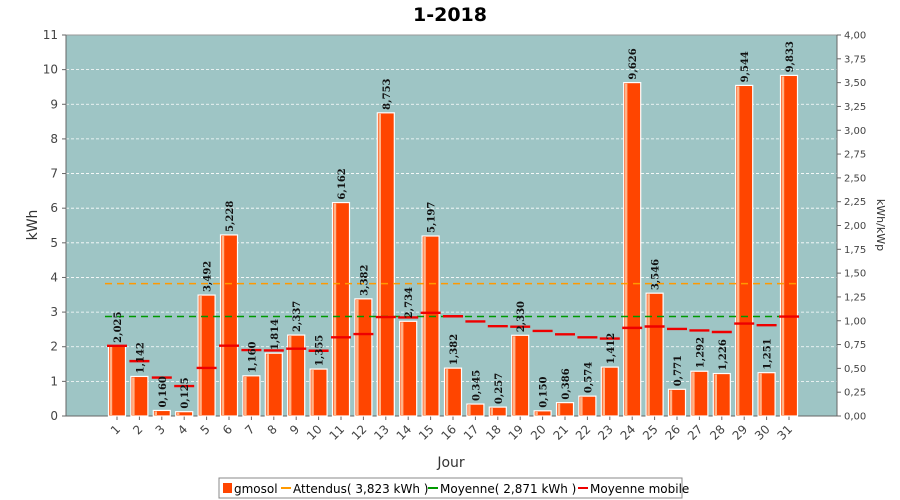  Describe the element at coordinates (855, 36) in the screenshot. I see `y2-tick-label: 4,00` at that location.